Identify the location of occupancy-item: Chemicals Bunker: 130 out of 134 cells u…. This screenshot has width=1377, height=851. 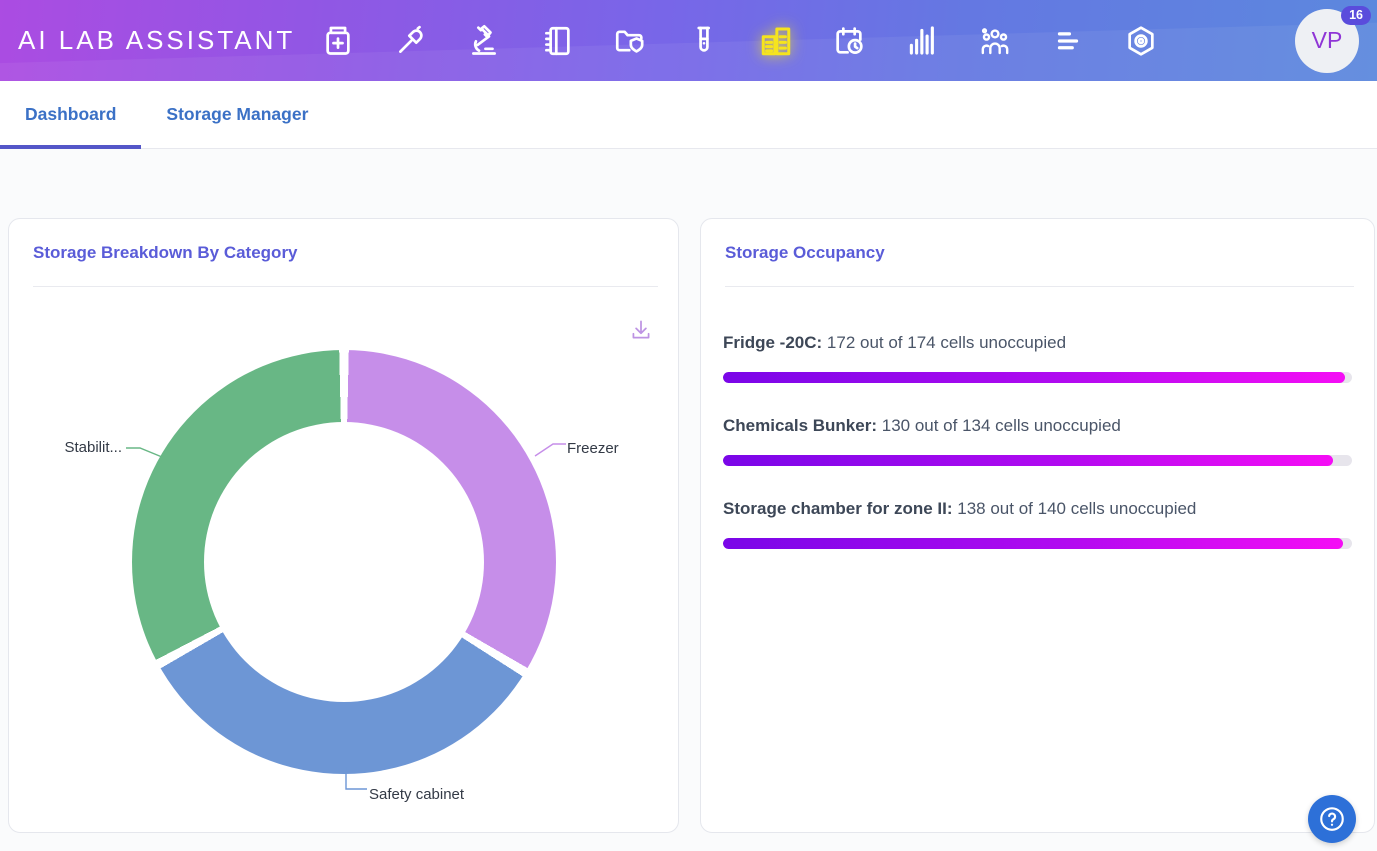
(1037, 440).